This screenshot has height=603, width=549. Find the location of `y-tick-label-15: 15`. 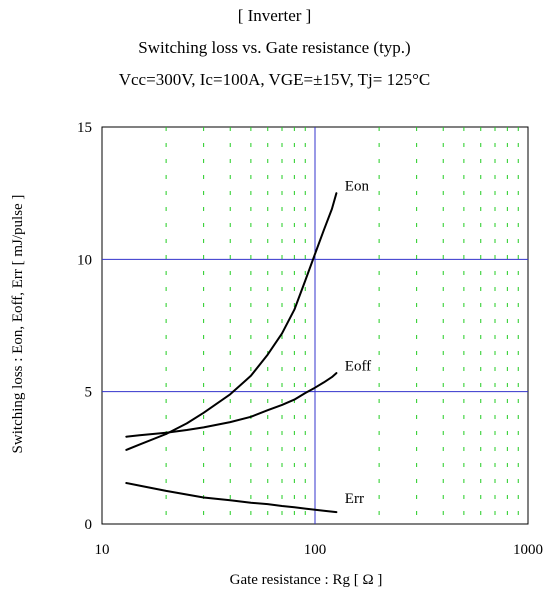

y-tick-label-15: 15 is located at coordinates (84, 128).